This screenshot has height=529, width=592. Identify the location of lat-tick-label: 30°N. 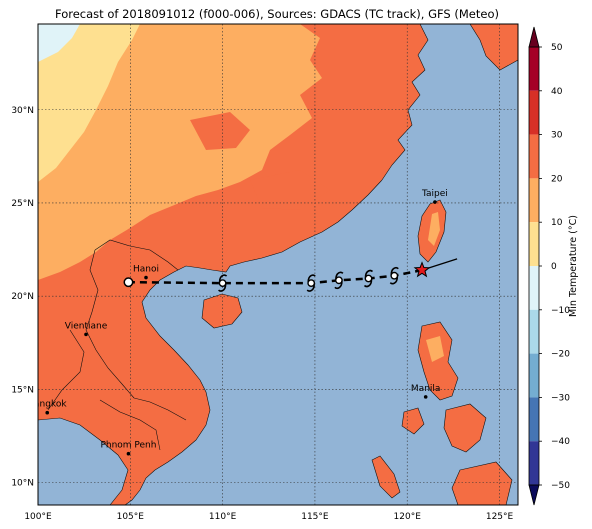
(22, 111).